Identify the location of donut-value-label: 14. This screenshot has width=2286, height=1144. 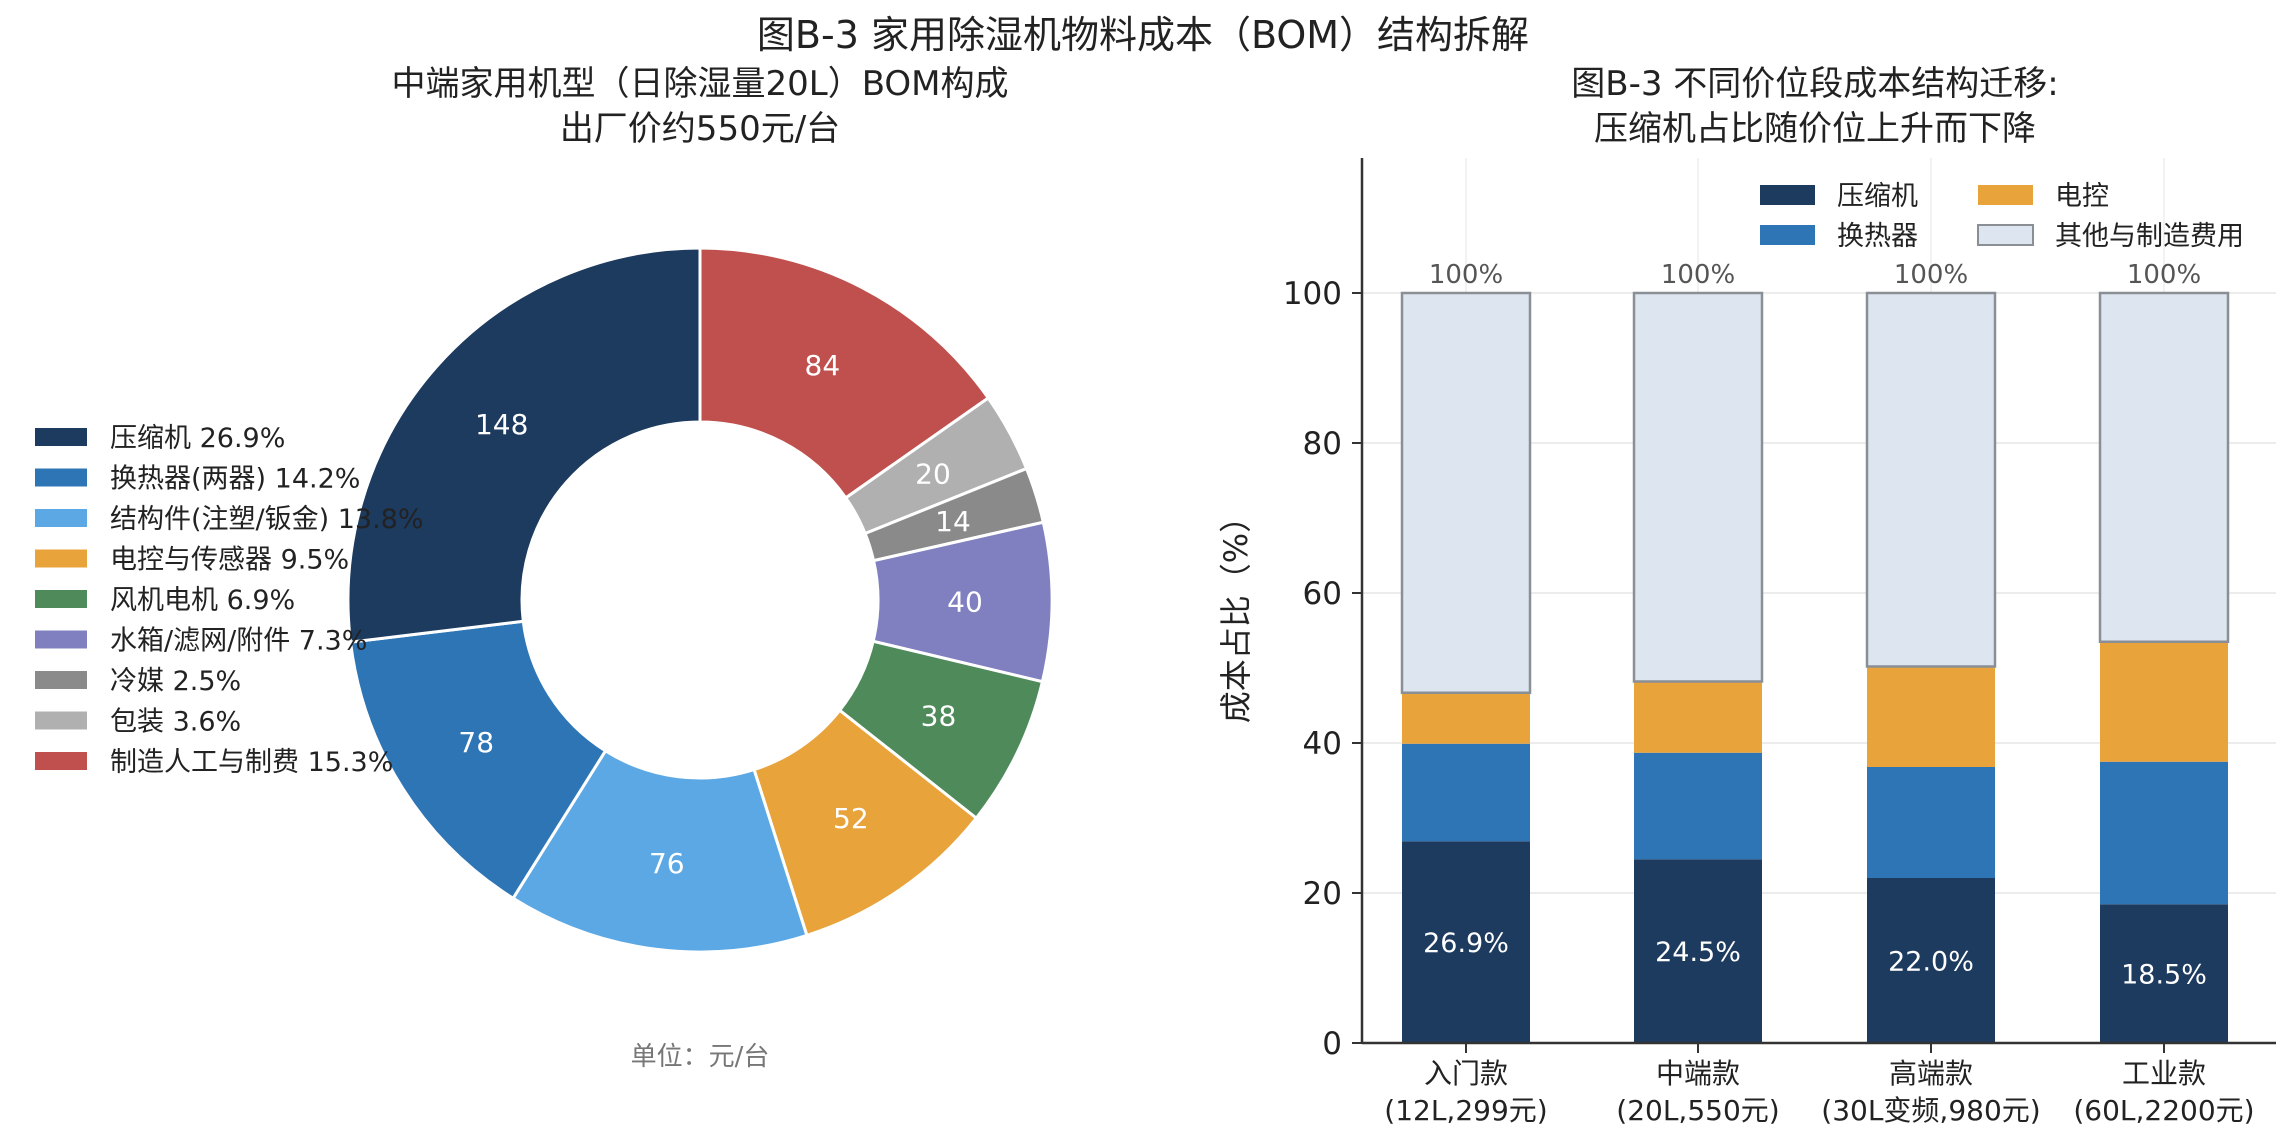
(953, 521).